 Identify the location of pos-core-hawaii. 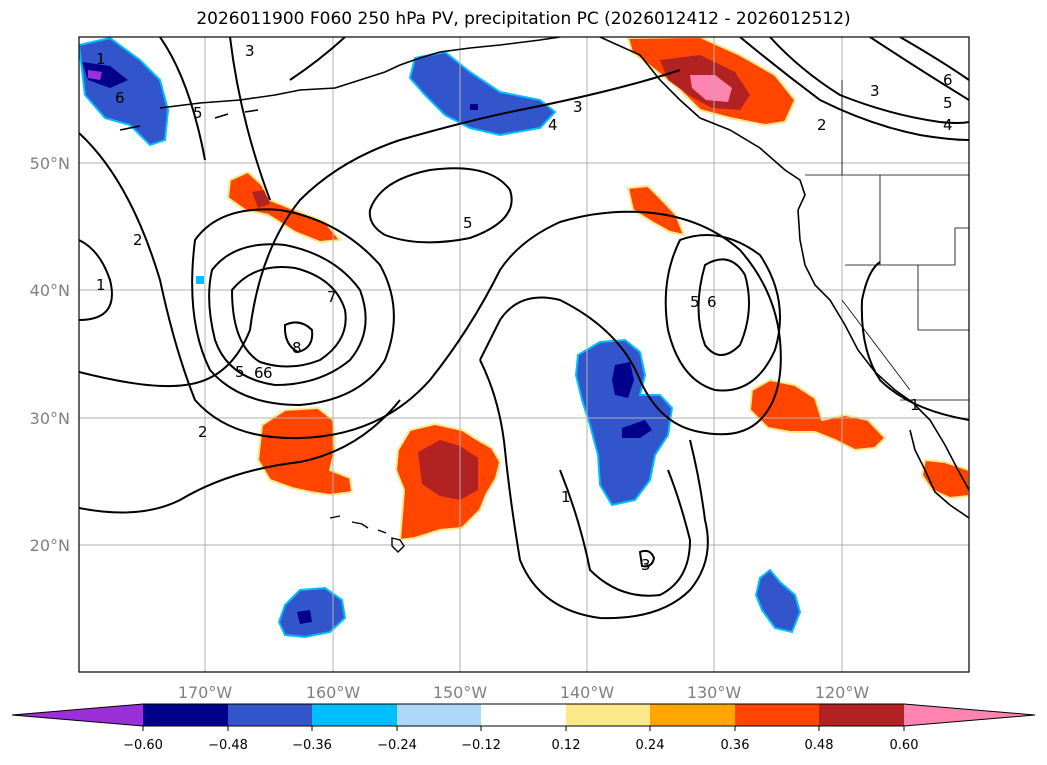
(448, 470).